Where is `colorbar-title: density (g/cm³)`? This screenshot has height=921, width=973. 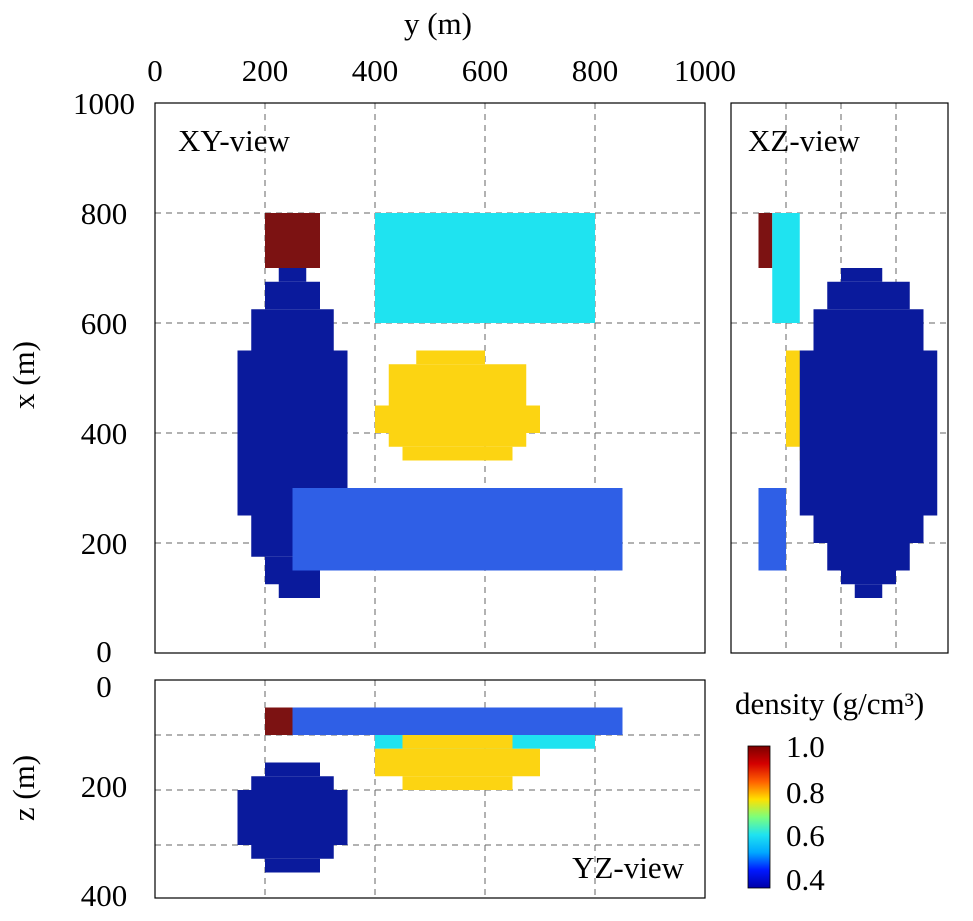 colorbar-title: density (g/cm³) is located at coordinates (829, 703).